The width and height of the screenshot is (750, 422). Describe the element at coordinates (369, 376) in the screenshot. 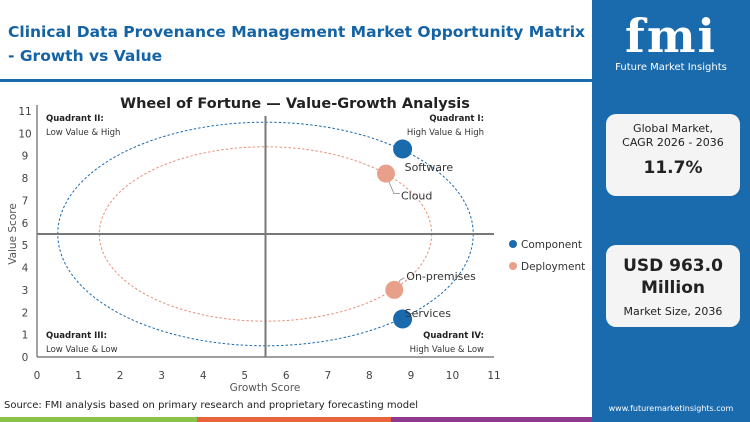

I see `x-tick-label: 8` at that location.